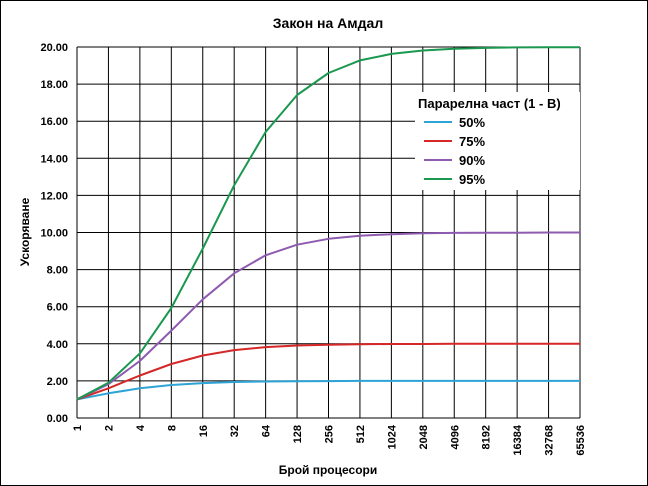  Describe the element at coordinates (54, 48) in the screenshot. I see `y-tick-label: 20.00` at that location.